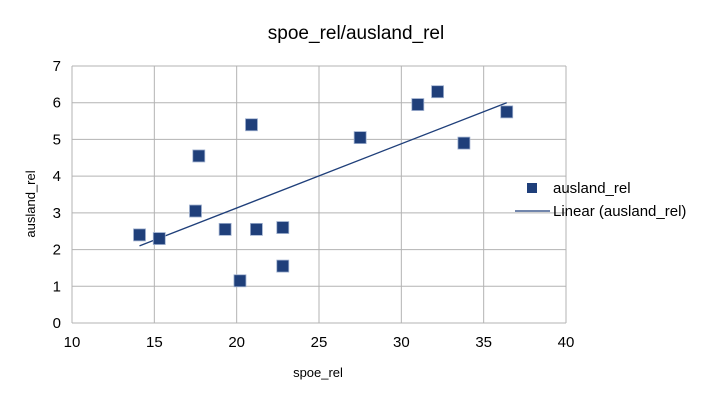 The height and width of the screenshot is (406, 712). What do you see at coordinates (401, 342) in the screenshot?
I see `x-tick-label: 30` at bounding box center [401, 342].